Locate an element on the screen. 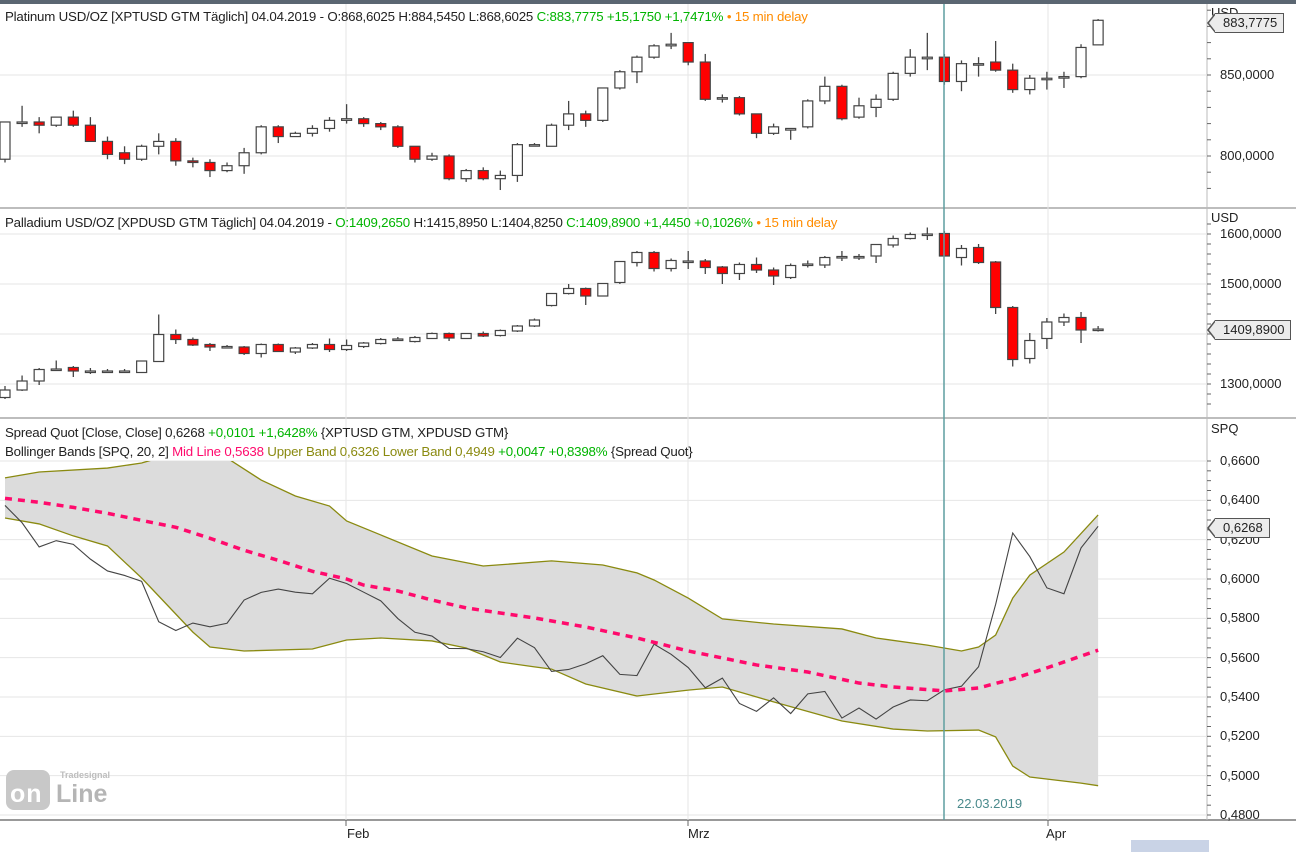  palladium-axis-label: 1300,0000 is located at coordinates (1251, 383).